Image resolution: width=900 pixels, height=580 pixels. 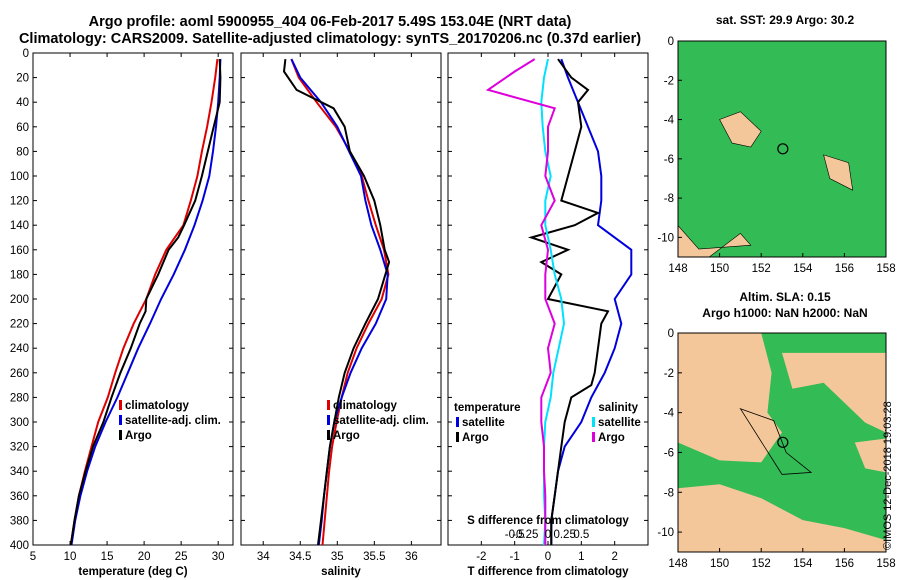 What do you see at coordinates (483, 423) in the screenshot?
I see `diff-legend-left-0: satellite` at bounding box center [483, 423].